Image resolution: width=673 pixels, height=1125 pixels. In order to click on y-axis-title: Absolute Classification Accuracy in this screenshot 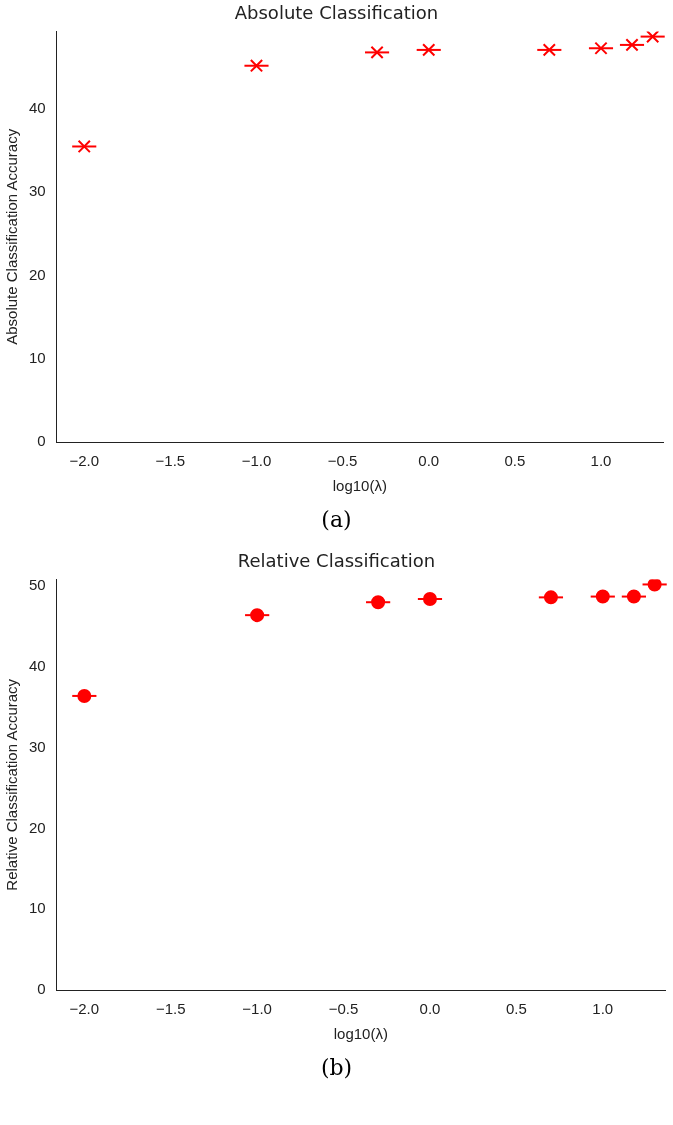, I will do `click(12, 236)`.